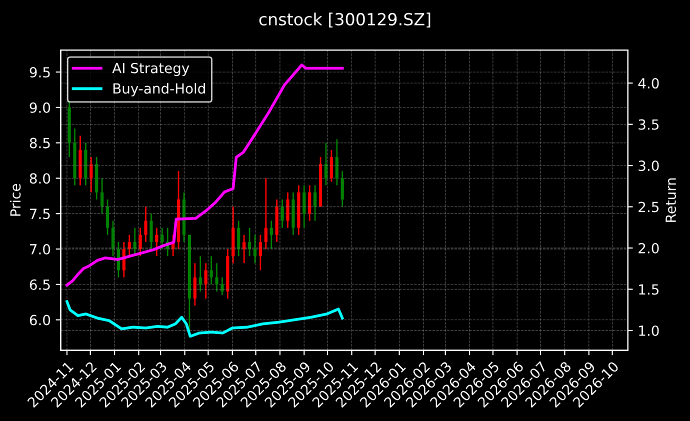 This screenshot has width=690, height=421. I want to click on y2-tick-label: 2.0, so click(648, 248).